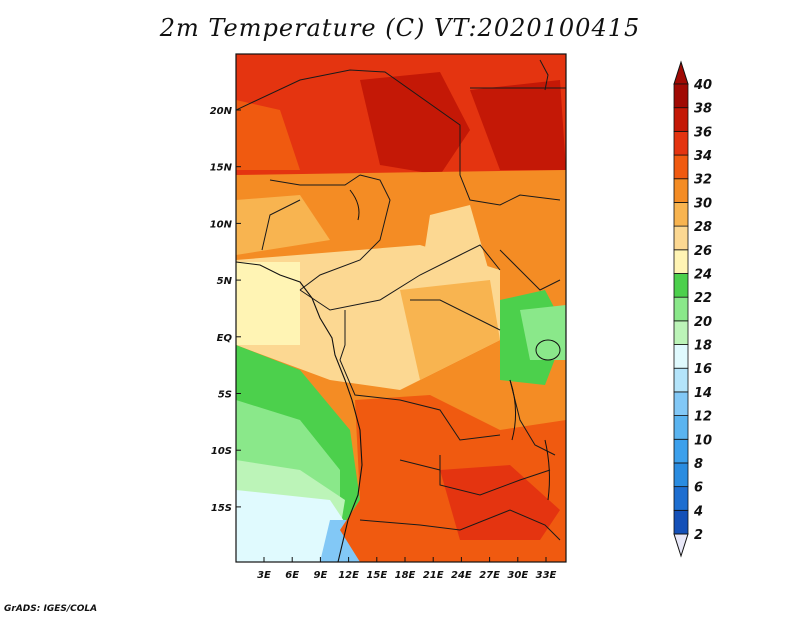  What do you see at coordinates (703, 251) in the screenshot?
I see `colorbar-label: 26` at bounding box center [703, 251].